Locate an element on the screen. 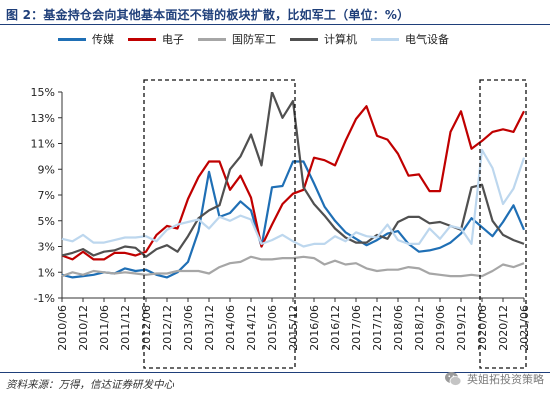  legend-item: 电气设备 is located at coordinates (410, 39).